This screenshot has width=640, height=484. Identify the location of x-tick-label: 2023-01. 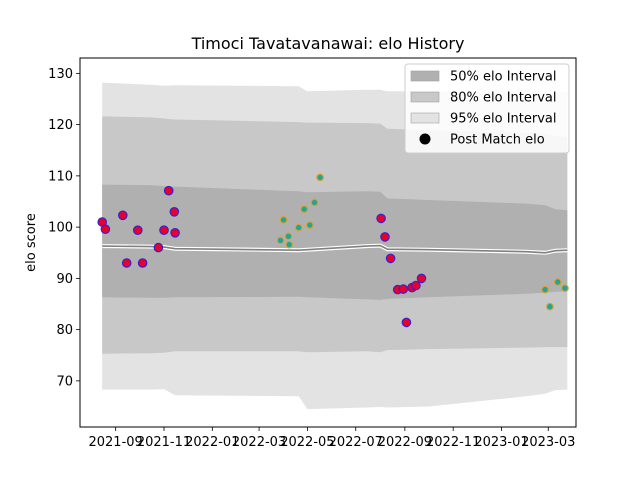
(501, 442).